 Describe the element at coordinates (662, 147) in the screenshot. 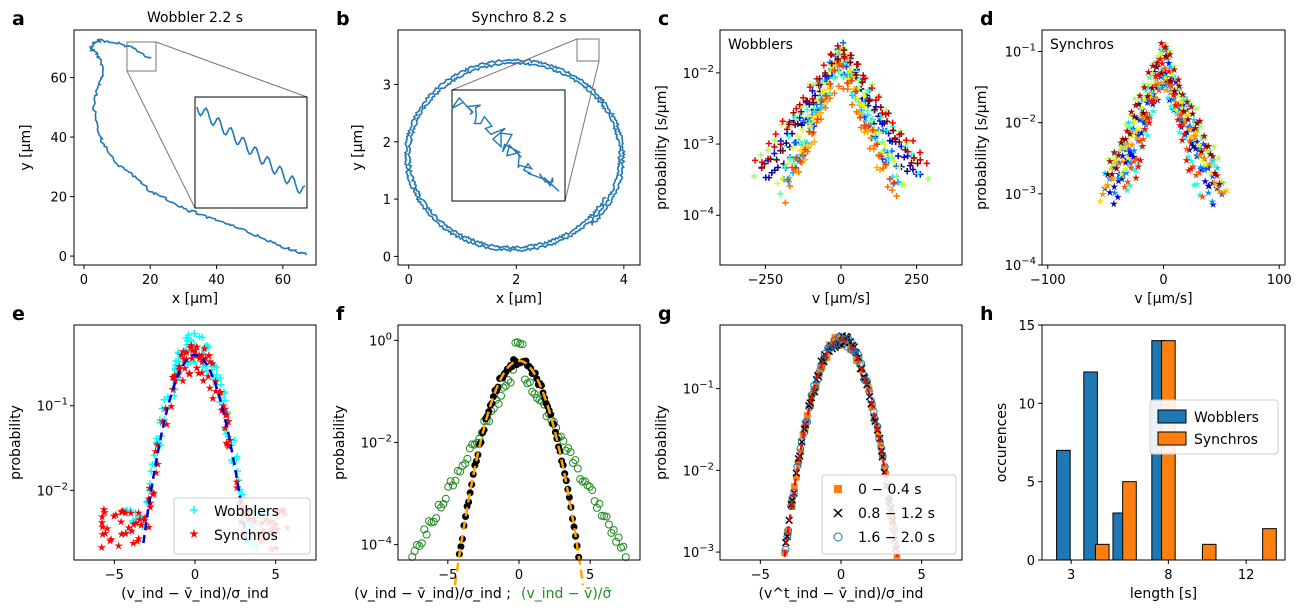

I see `y-axis-label-c: probability [s/μm]` at that location.